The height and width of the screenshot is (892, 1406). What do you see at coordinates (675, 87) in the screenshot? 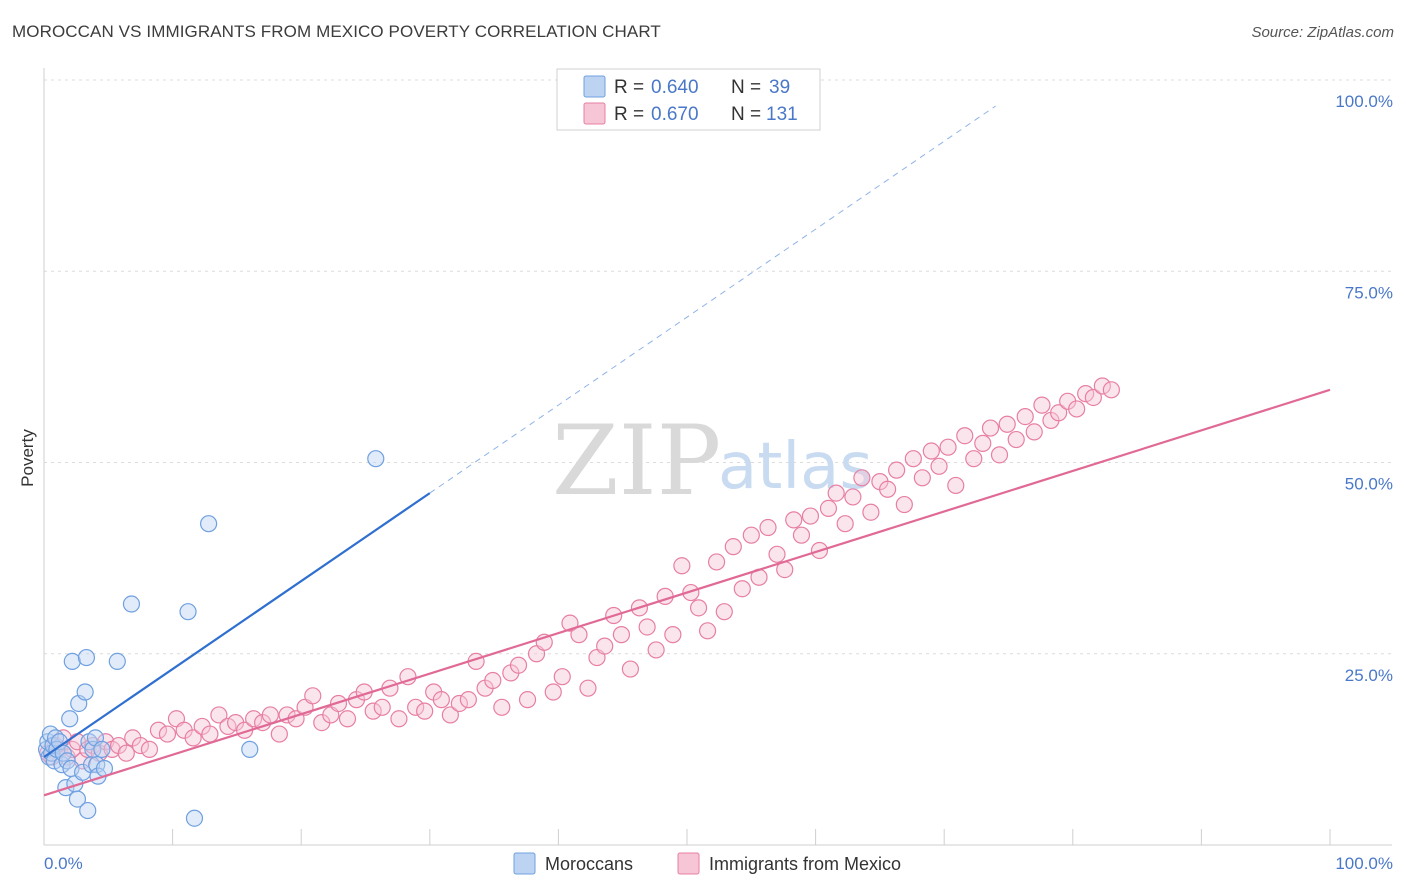
I see `legend-r-value-moroccans: 0.640` at bounding box center [675, 87].